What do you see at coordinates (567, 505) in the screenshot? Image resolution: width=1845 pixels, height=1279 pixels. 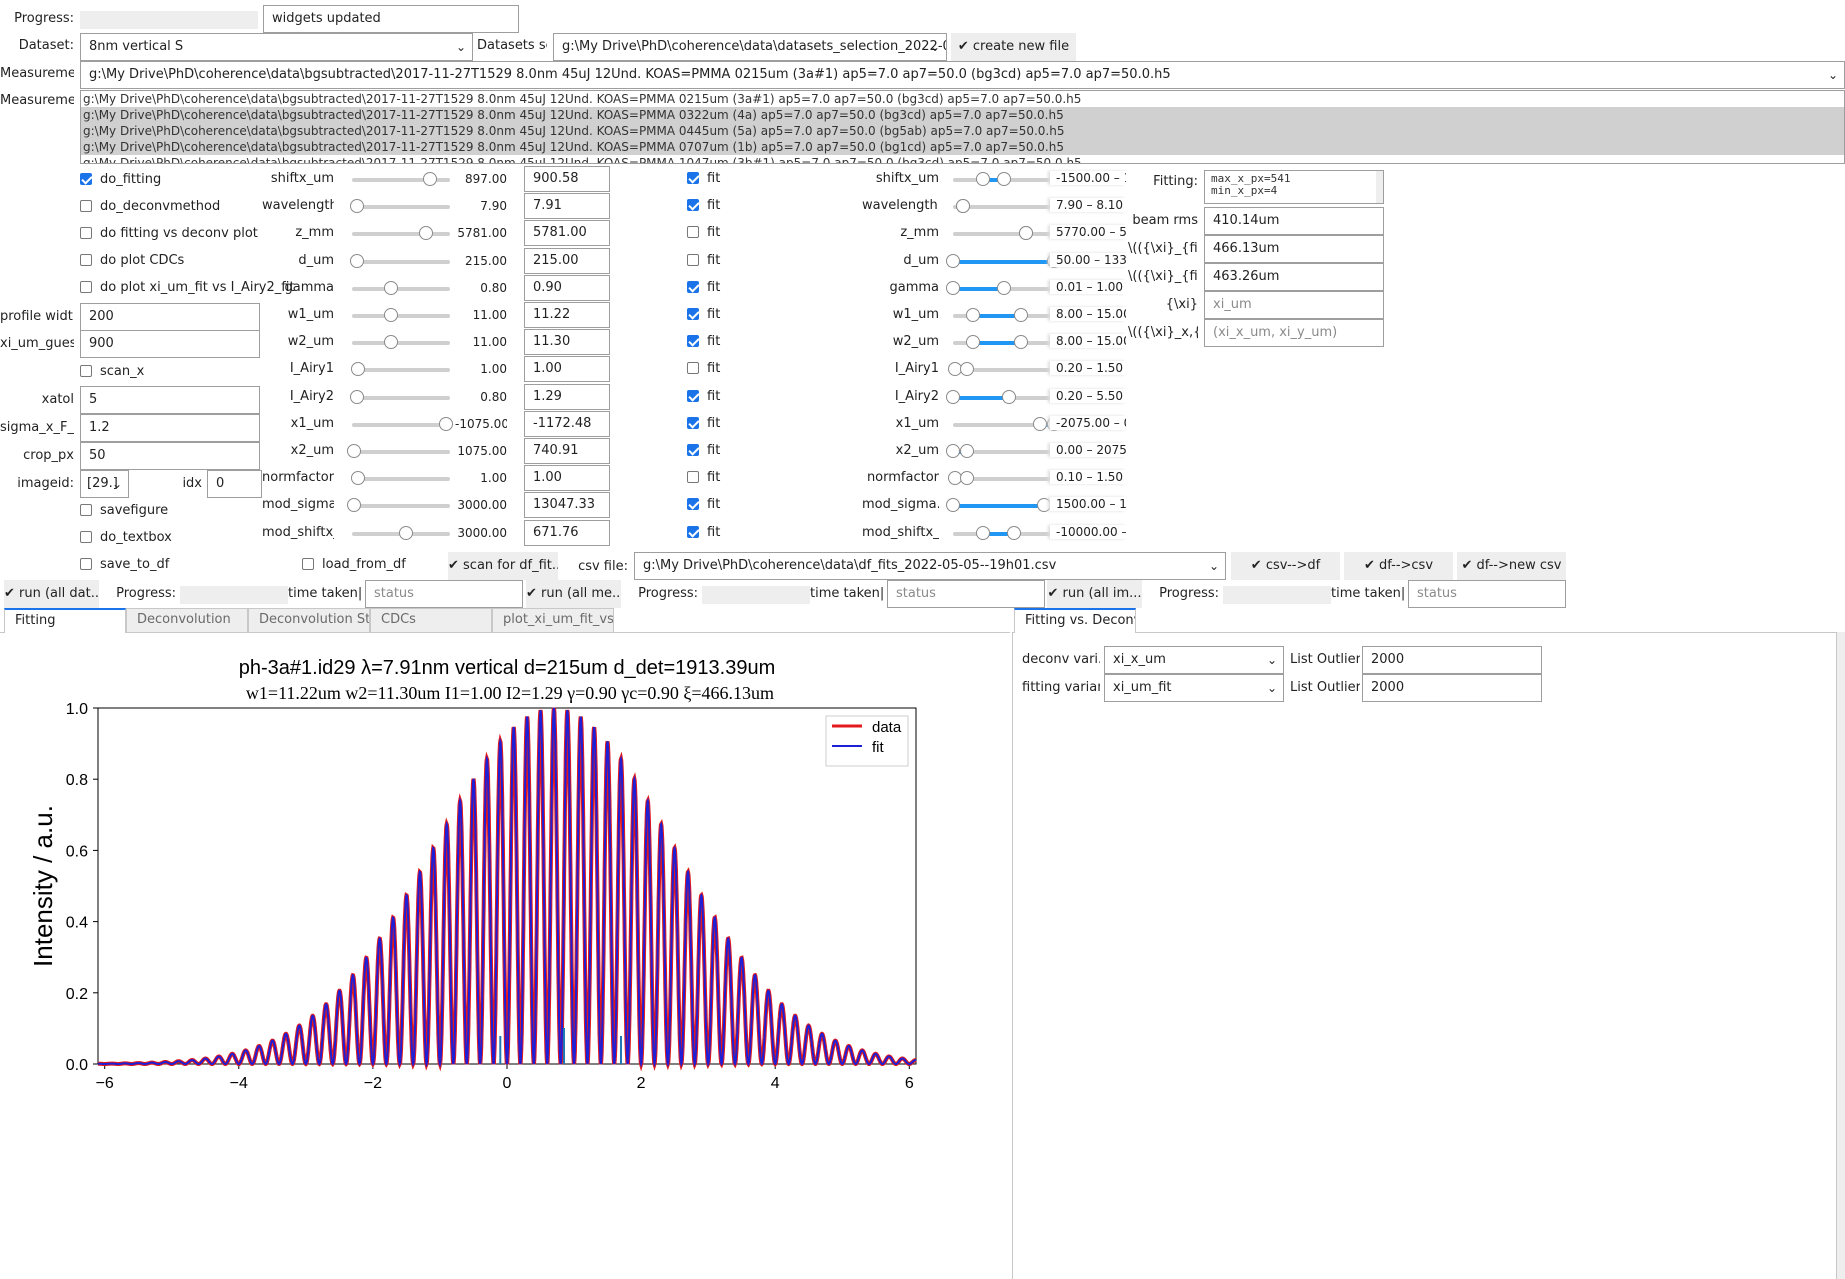 I see `param-value-field: 13047.33` at bounding box center [567, 505].